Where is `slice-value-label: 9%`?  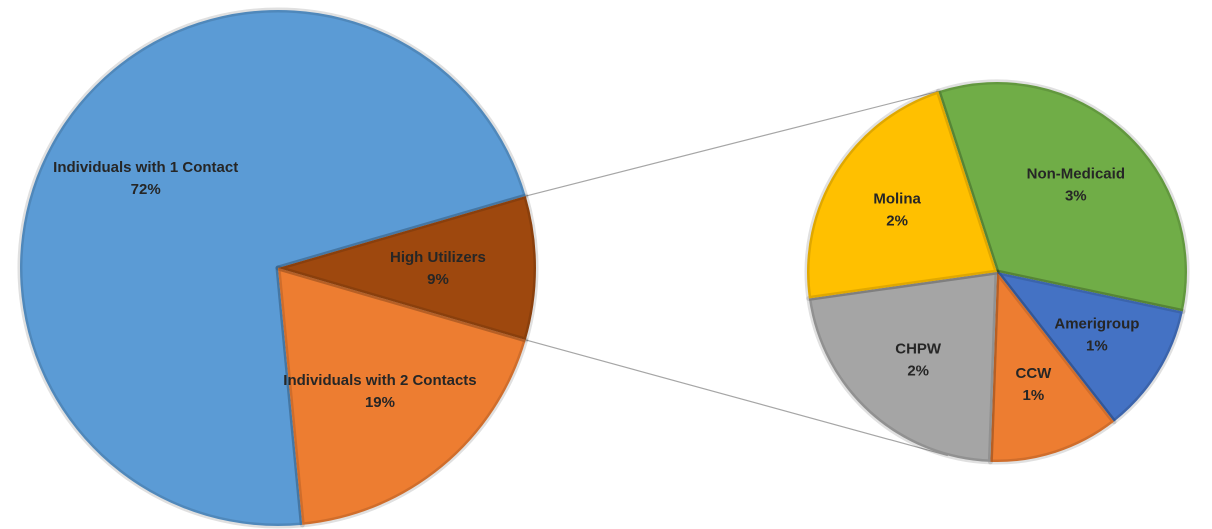 slice-value-label: 9% is located at coordinates (438, 279).